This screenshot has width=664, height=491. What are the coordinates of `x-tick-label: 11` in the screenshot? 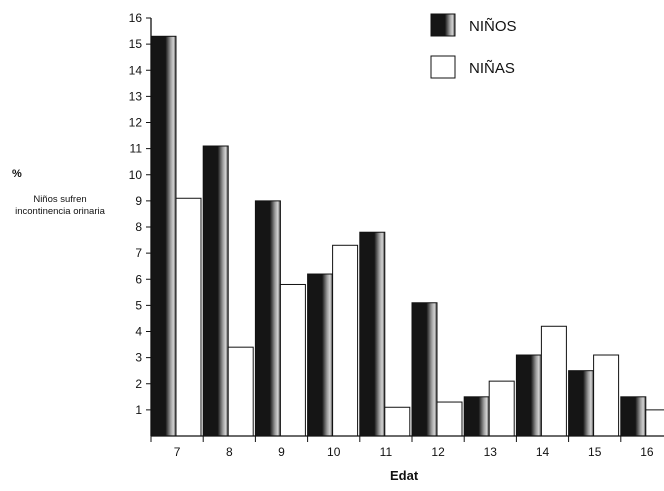 It's located at (386, 452).